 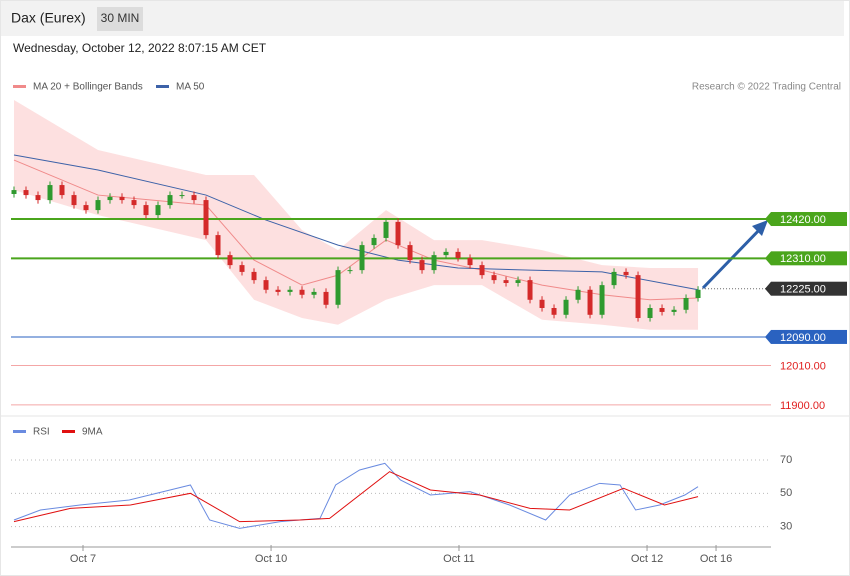 What do you see at coordinates (786, 527) in the screenshot?
I see `y-tick-label: 30` at bounding box center [786, 527].